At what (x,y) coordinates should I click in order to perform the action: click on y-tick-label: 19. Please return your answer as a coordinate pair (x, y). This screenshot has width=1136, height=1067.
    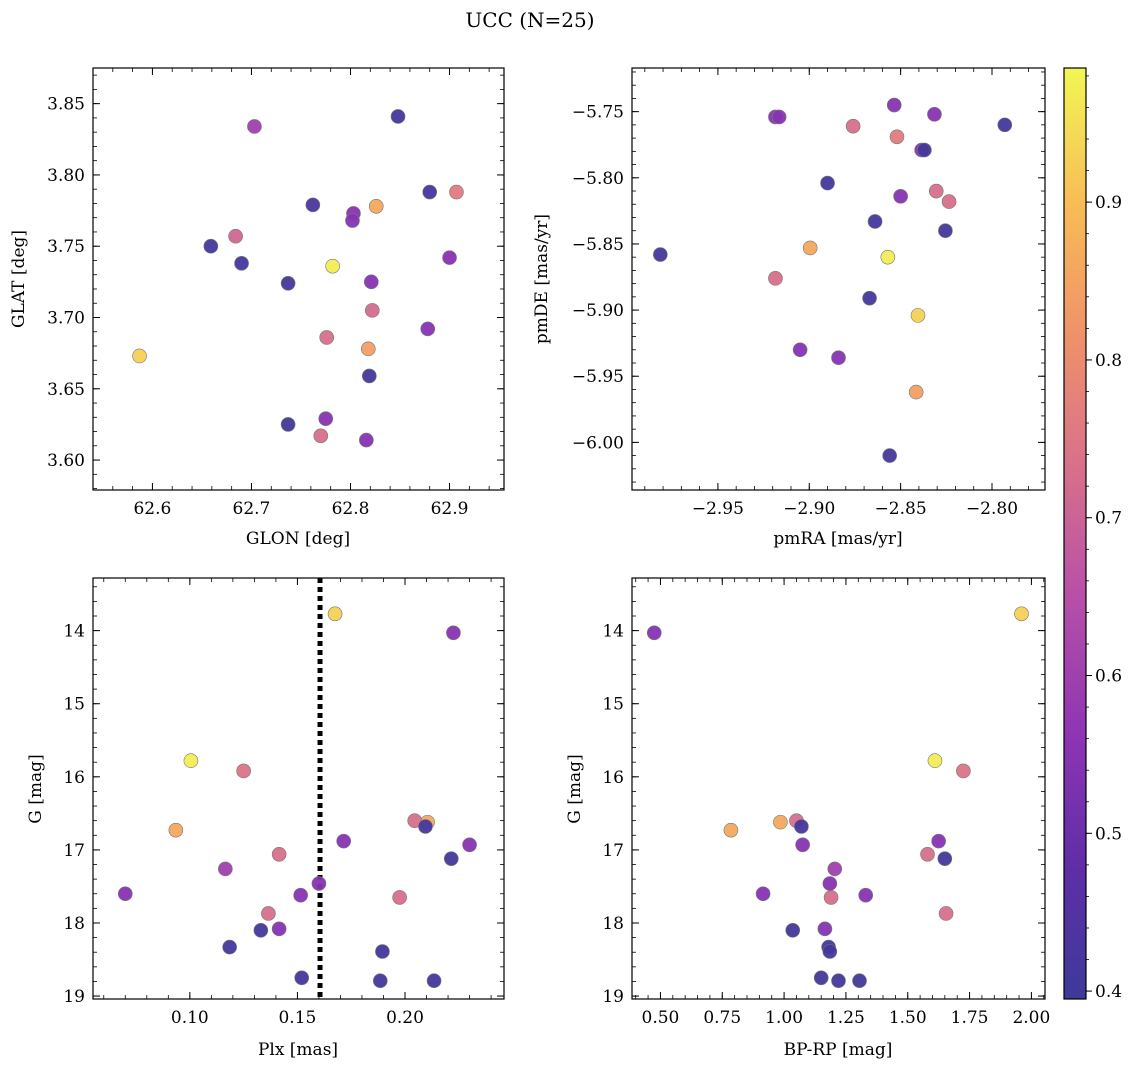
    Looking at the image, I should click on (613, 997).